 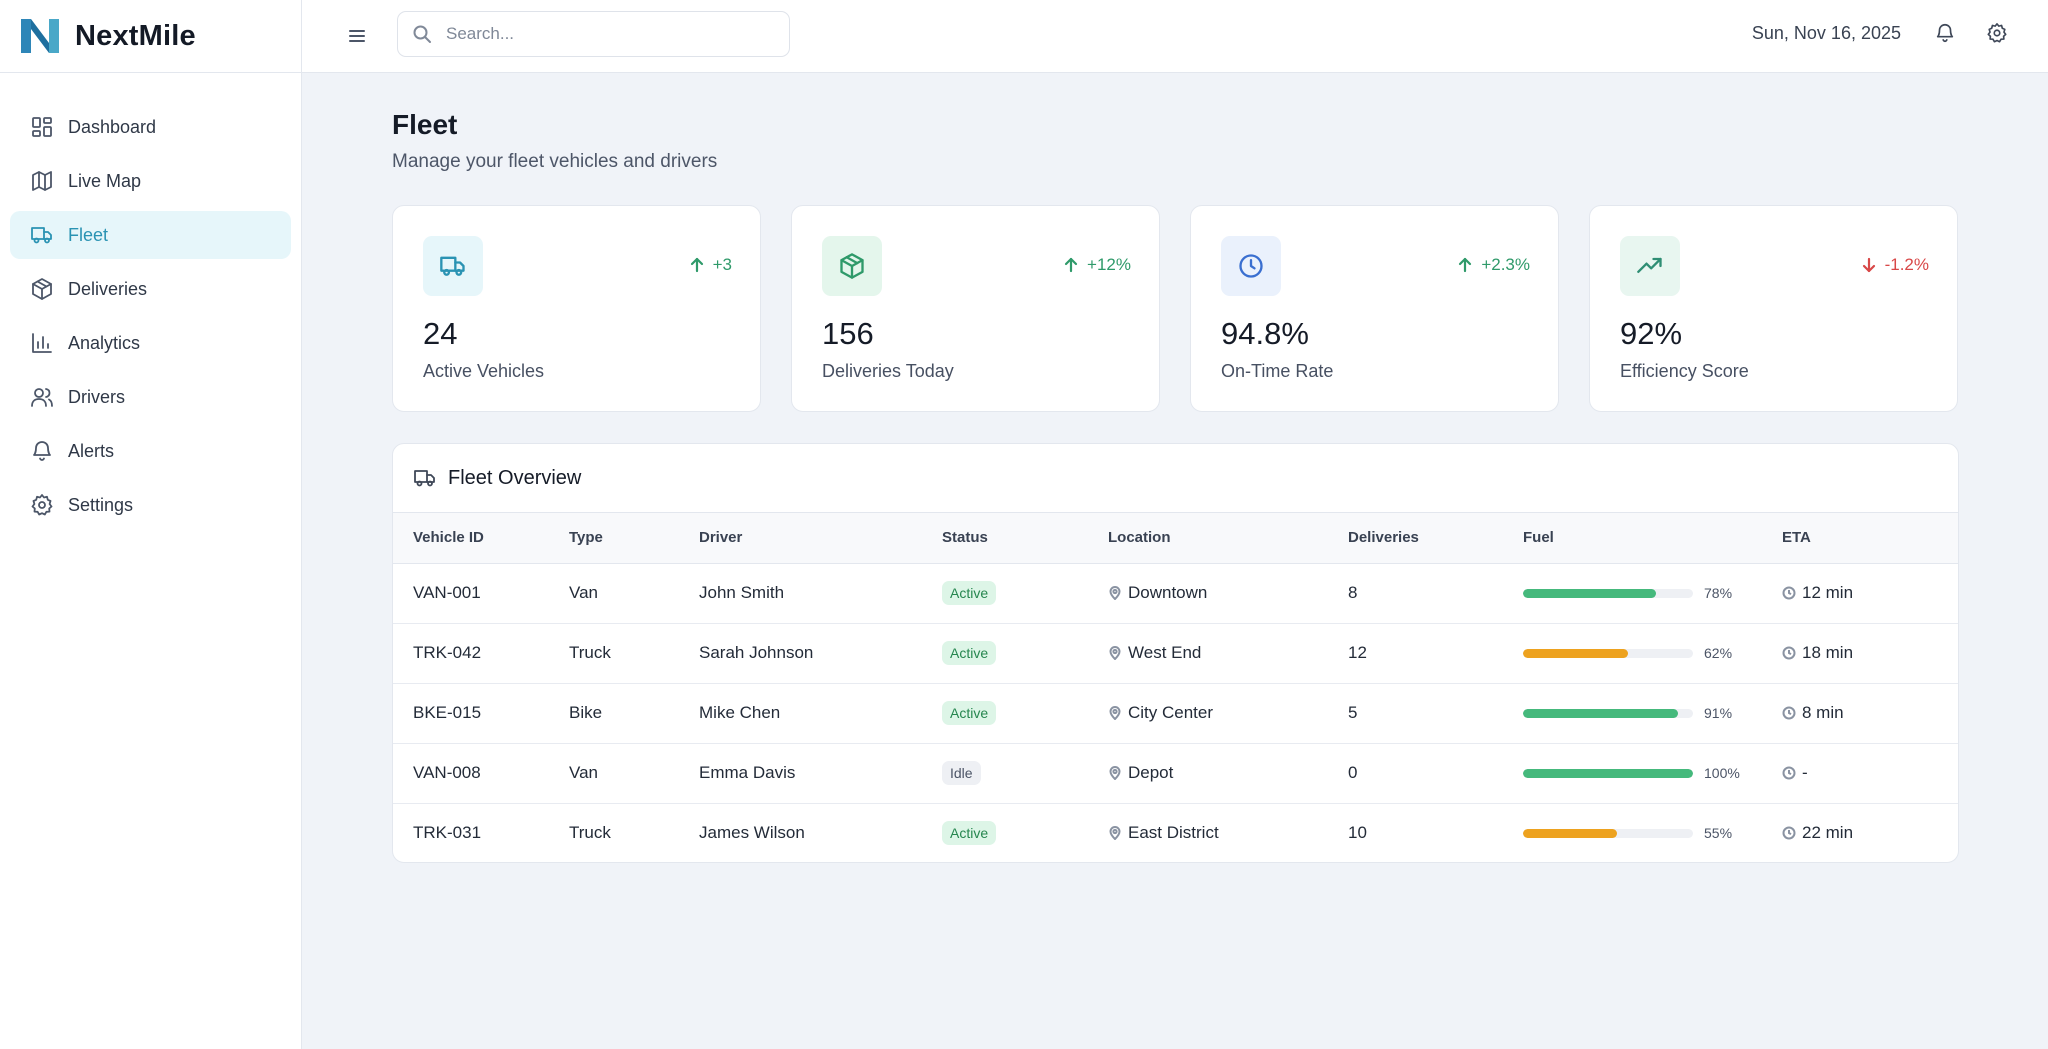 I want to click on deliveries-cell: 5, so click(x=1353, y=712).